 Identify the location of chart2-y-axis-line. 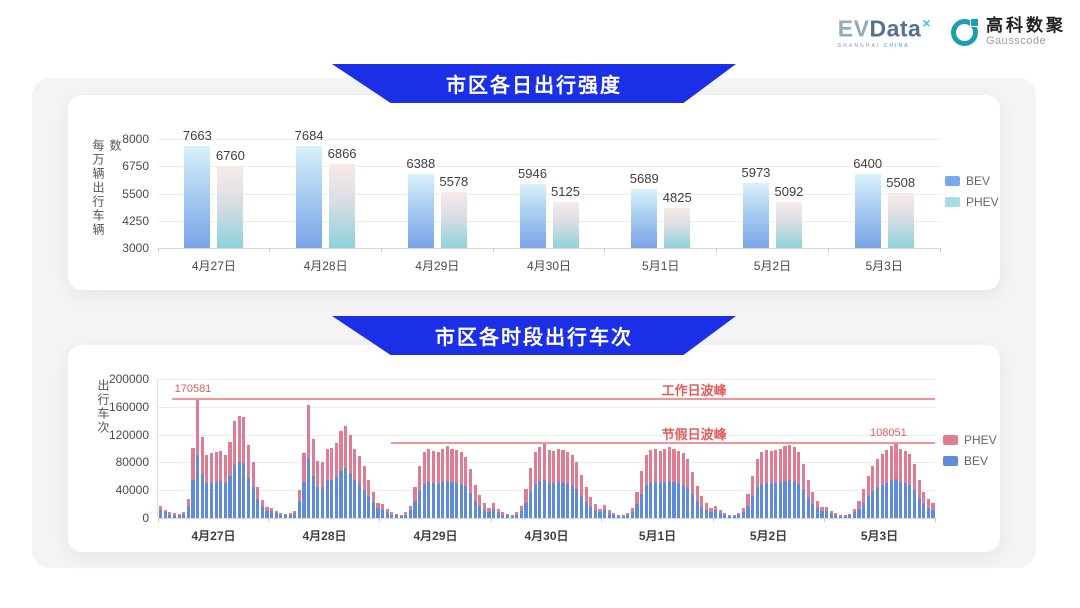
(157, 448).